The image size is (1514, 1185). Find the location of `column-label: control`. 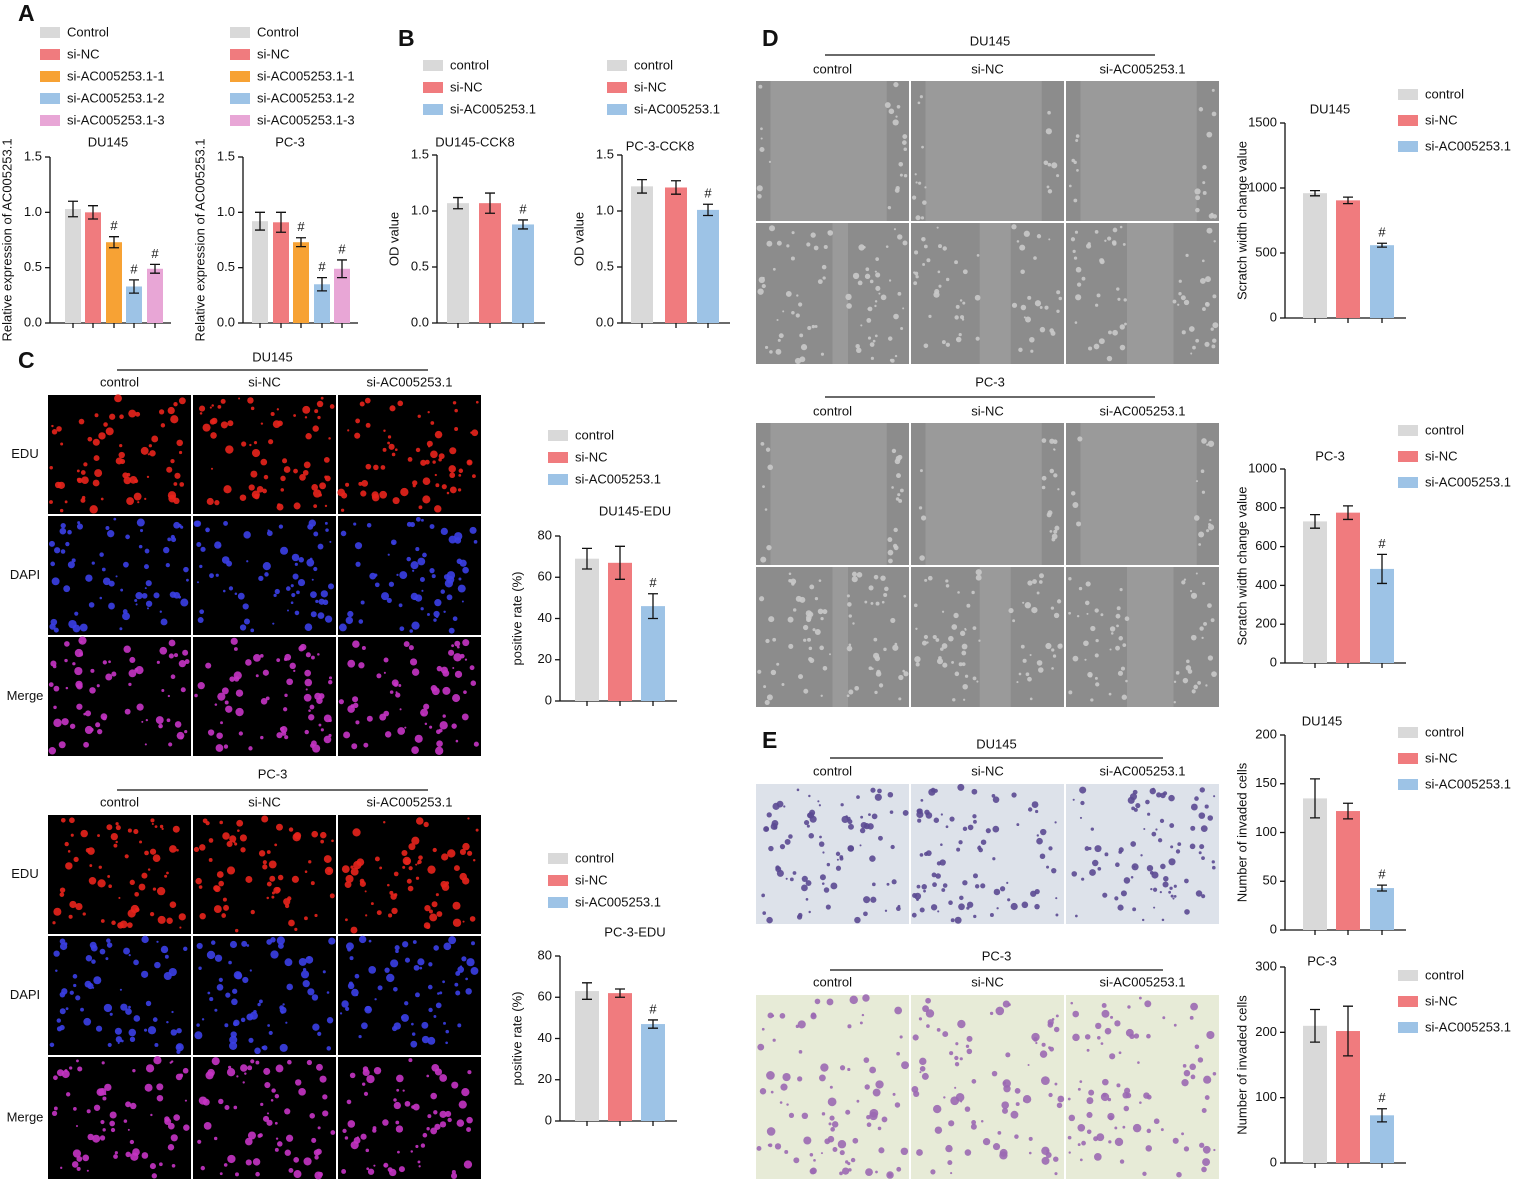

column-label: control is located at coordinates (832, 68).